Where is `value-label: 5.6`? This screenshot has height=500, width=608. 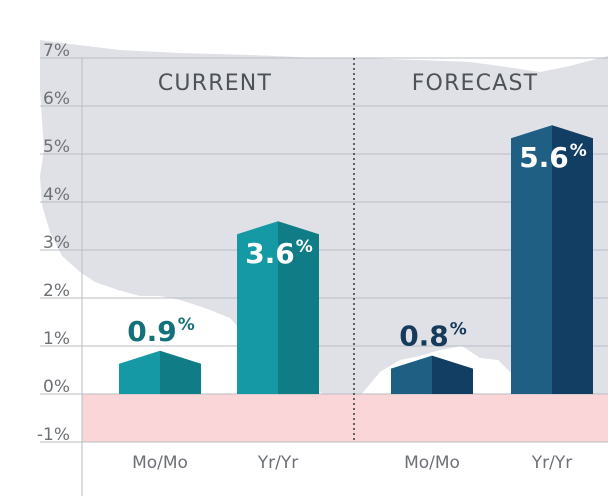
value-label: 5.6 is located at coordinates (544, 157).